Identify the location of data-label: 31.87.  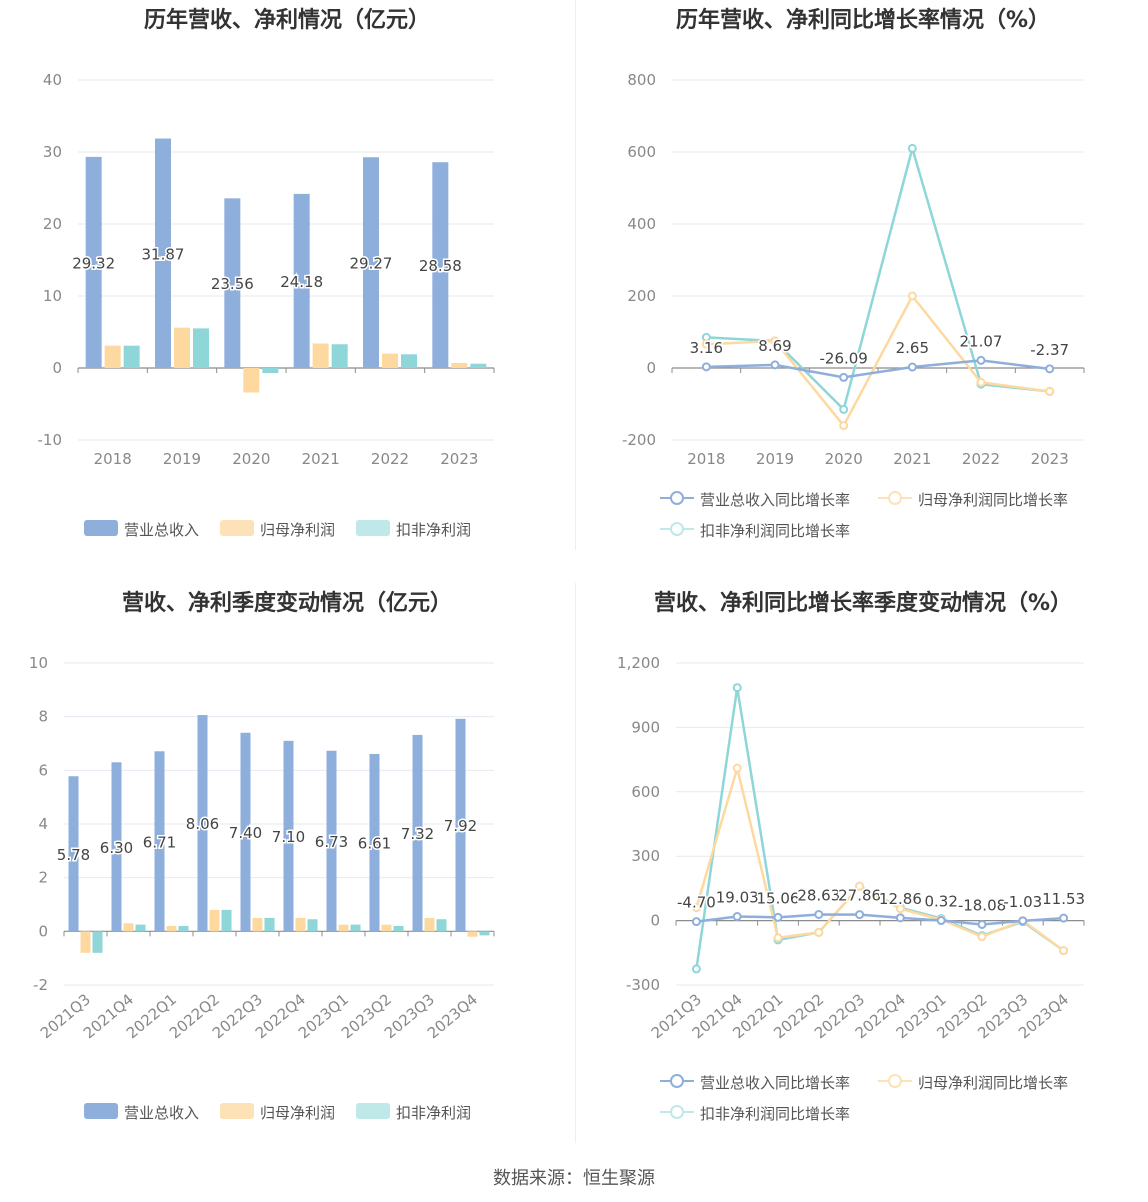
(163, 254).